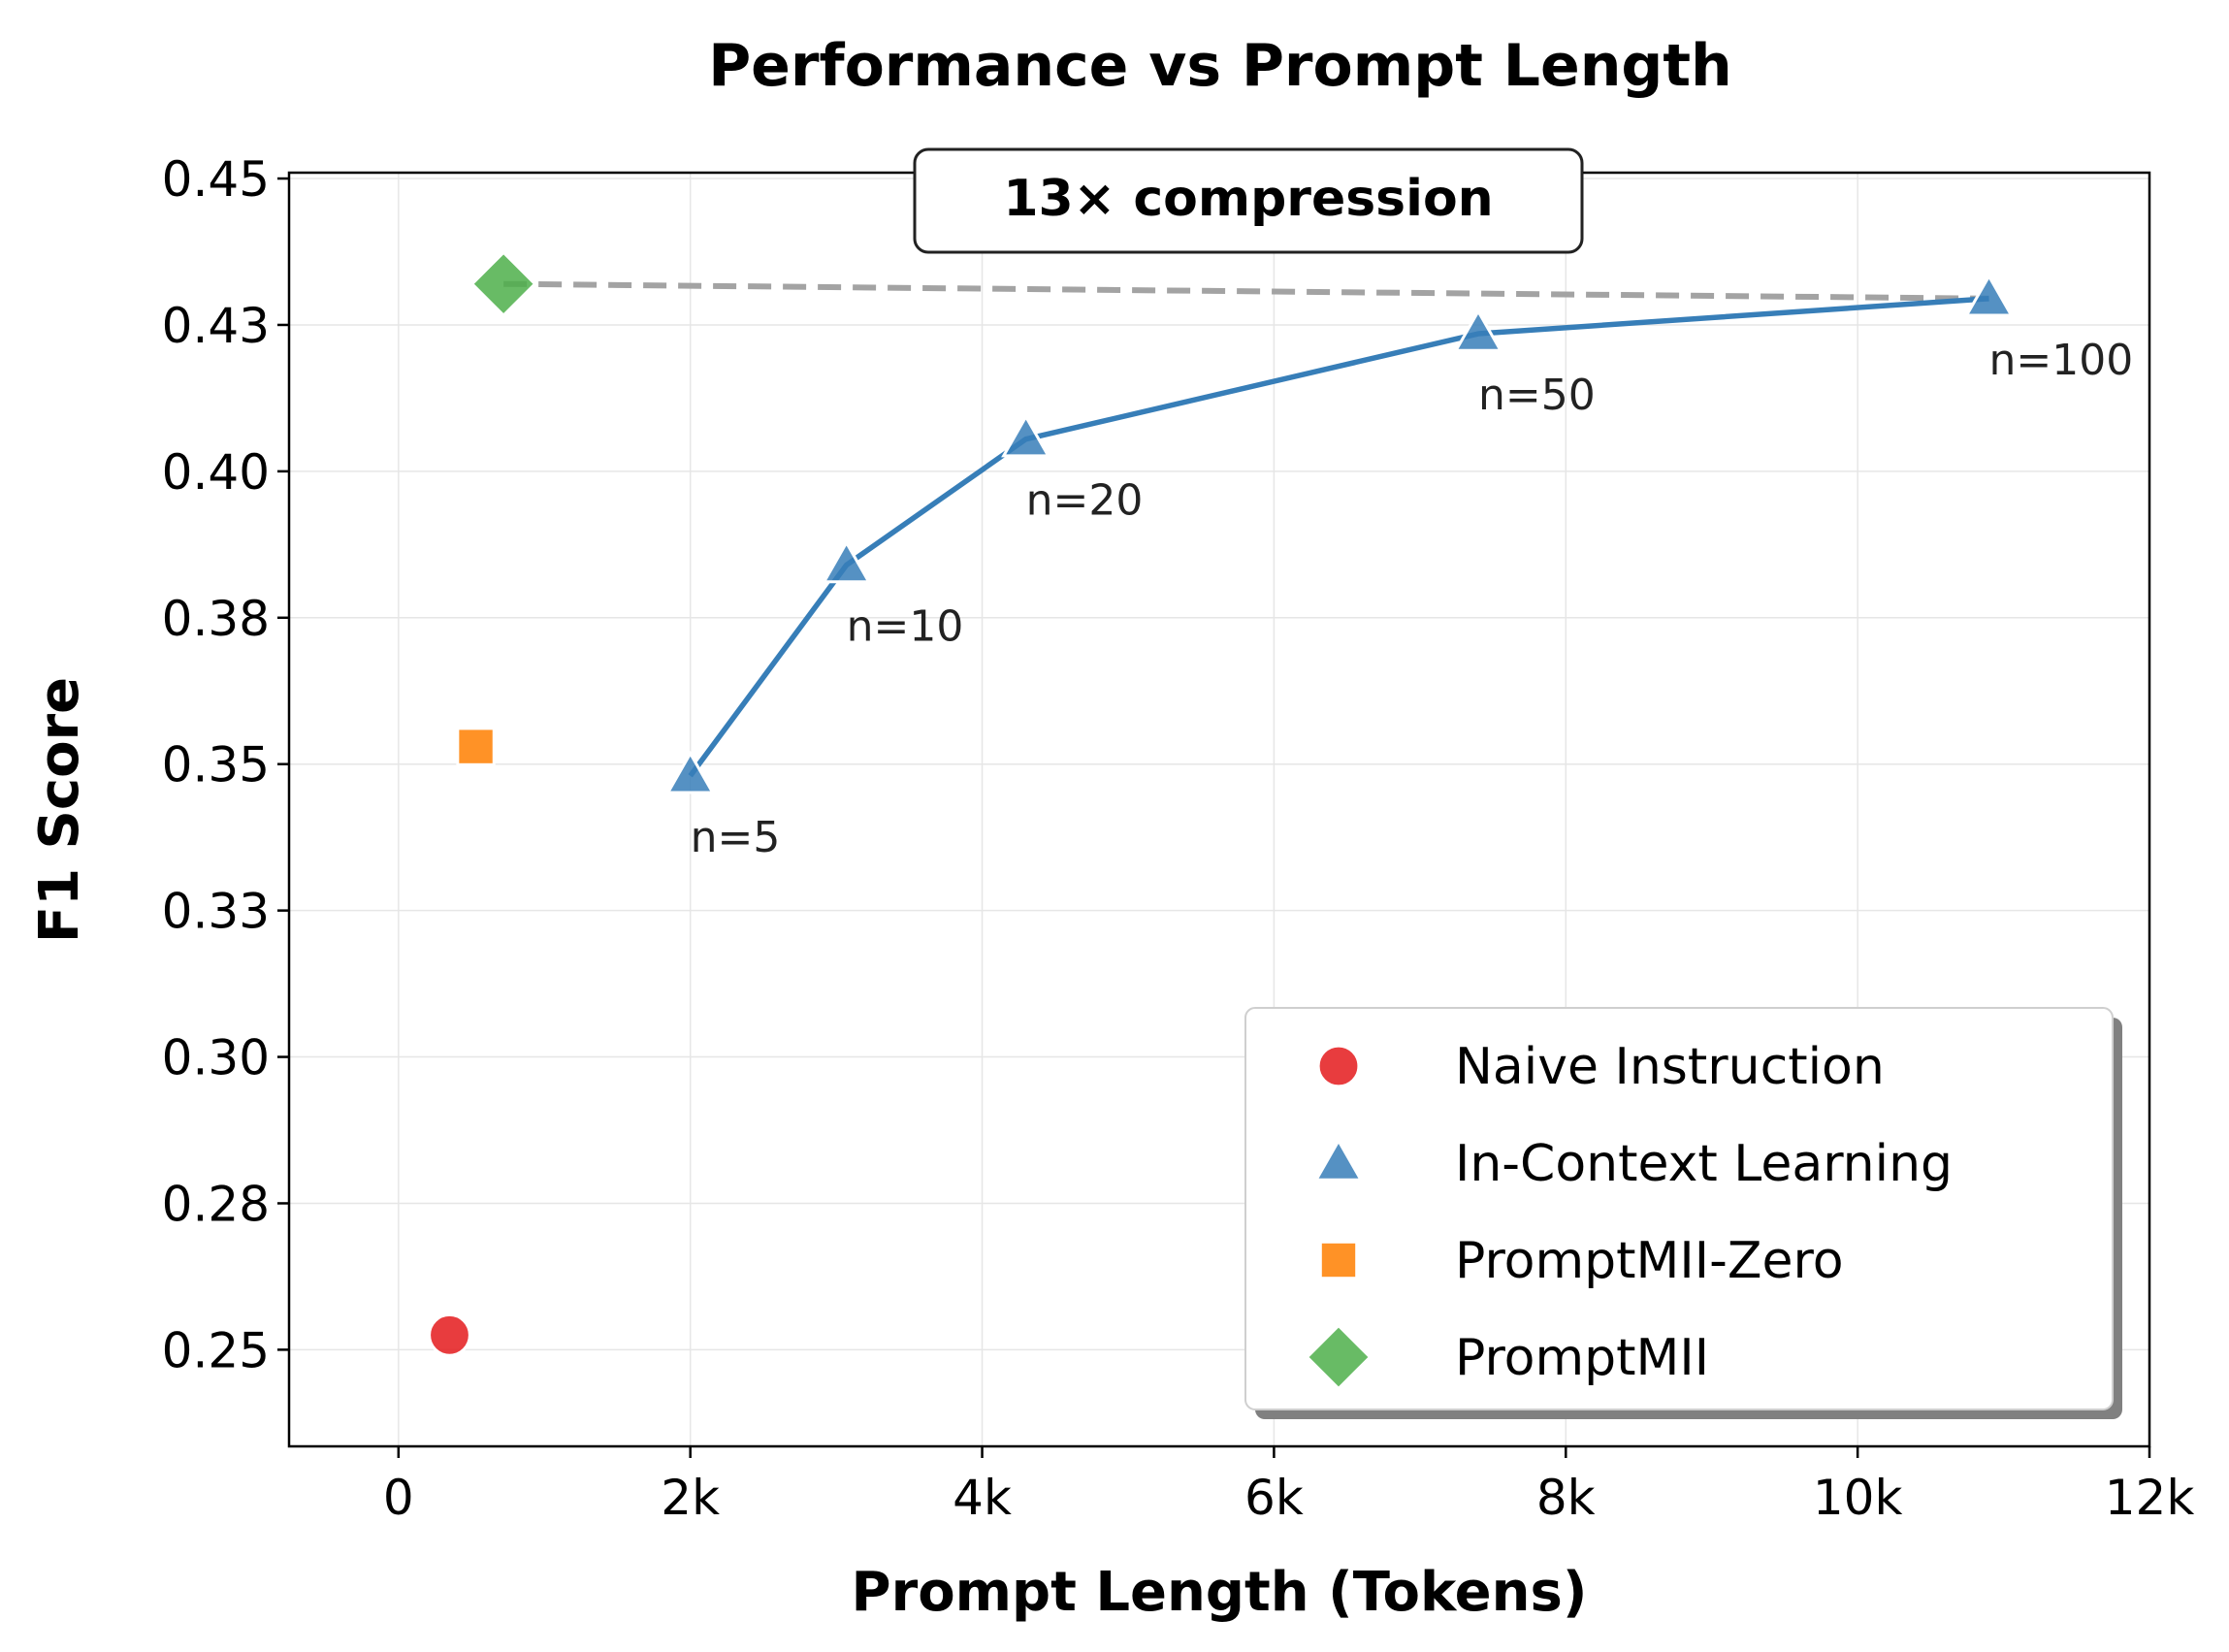 The image size is (2229, 1652). Describe the element at coordinates (1085, 501) in the screenshot. I see `point-label: n=20` at that location.